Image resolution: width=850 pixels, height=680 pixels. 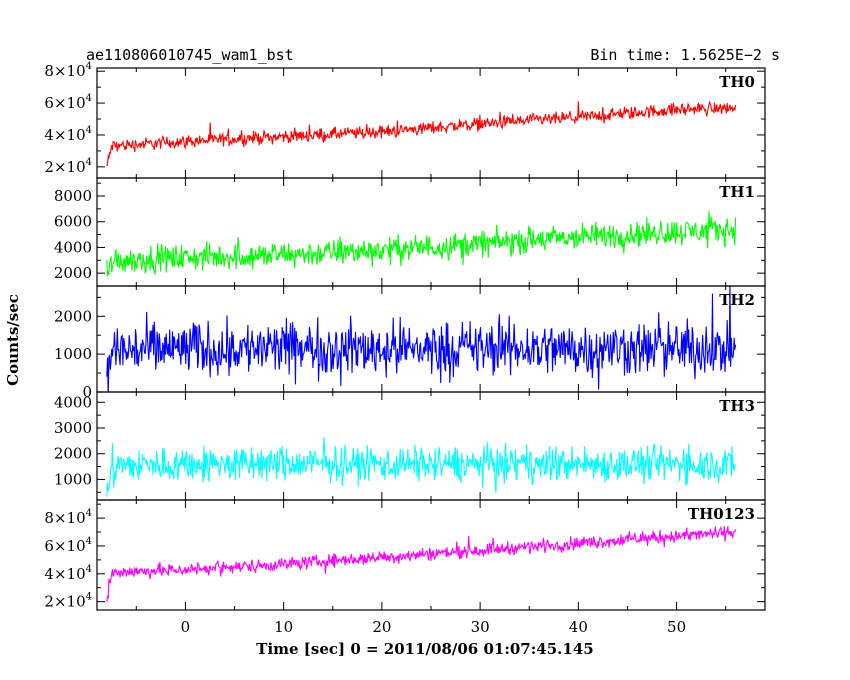 I want to click on series-line-th2, so click(x=421, y=339).